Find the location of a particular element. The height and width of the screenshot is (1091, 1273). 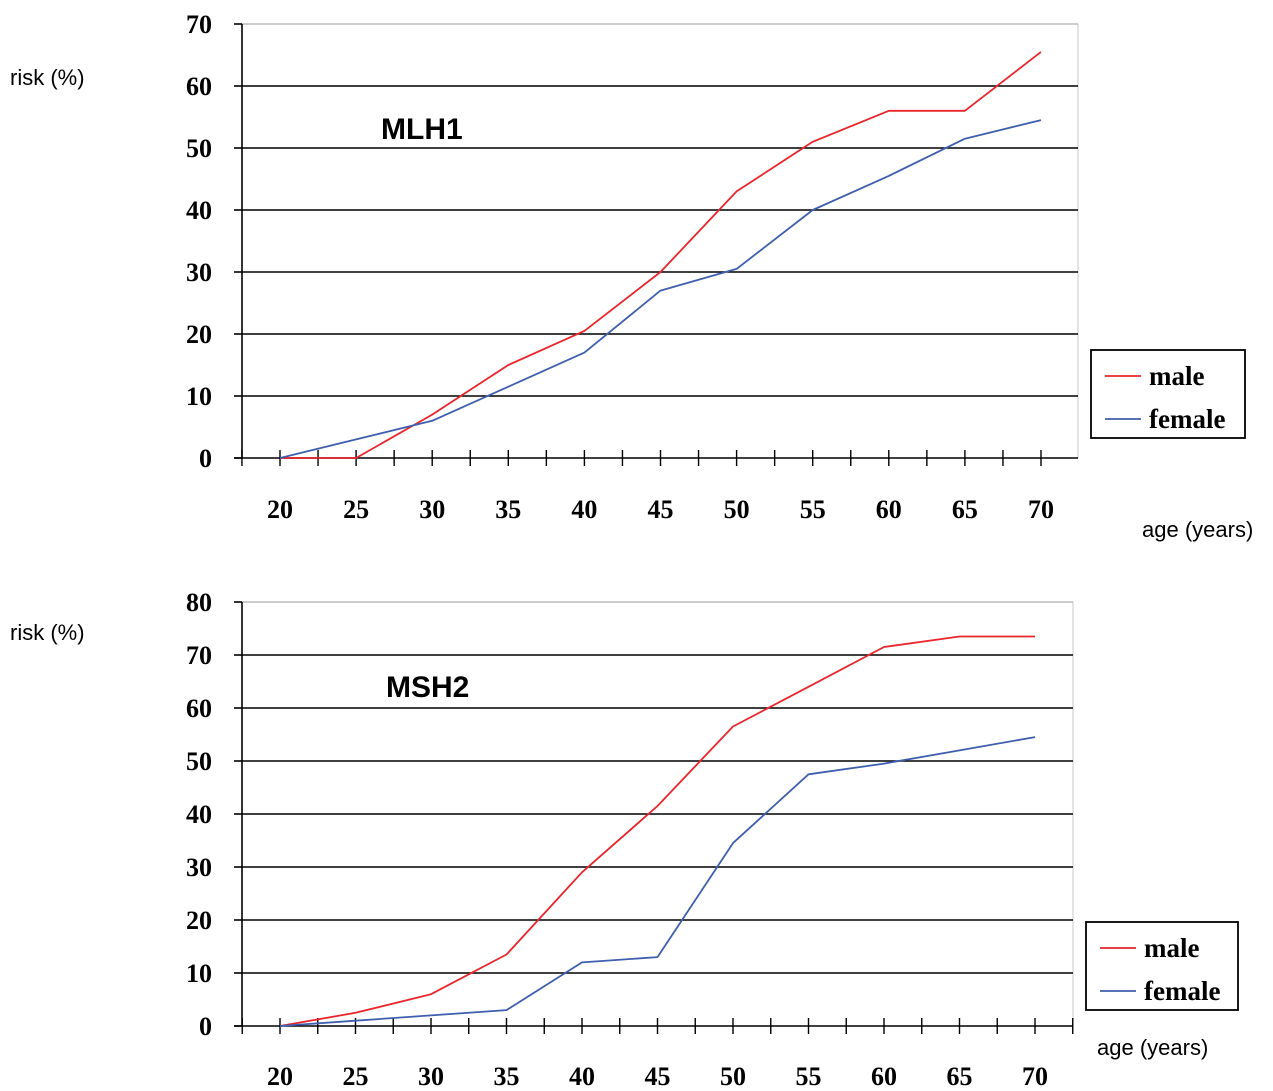

y-tick-label: 80 is located at coordinates (199, 602).